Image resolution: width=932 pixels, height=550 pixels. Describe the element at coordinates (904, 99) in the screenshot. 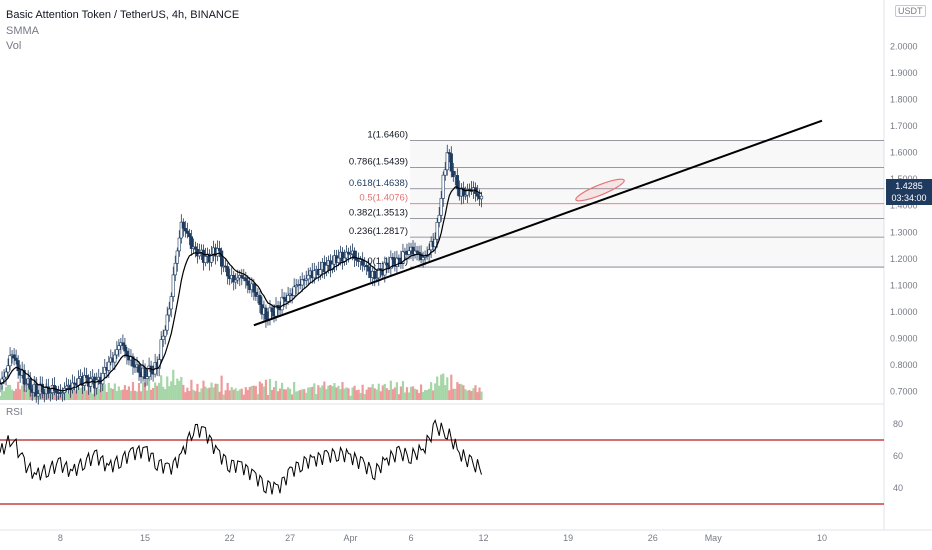

I see `price-tick-label: 1.8000` at that location.